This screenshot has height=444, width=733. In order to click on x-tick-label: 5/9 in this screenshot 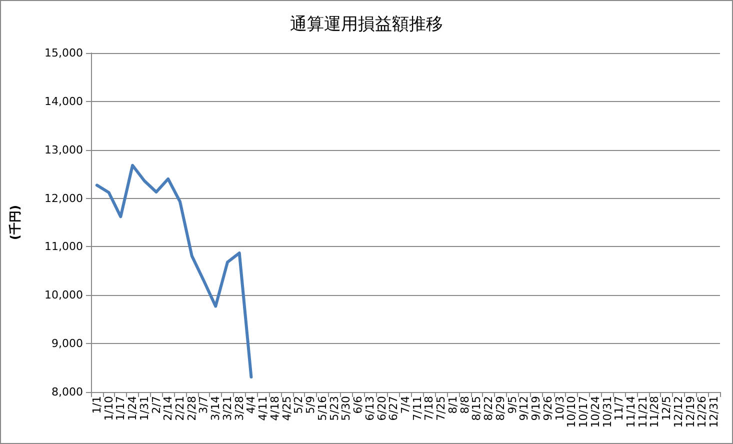, I will do `click(311, 405)`.